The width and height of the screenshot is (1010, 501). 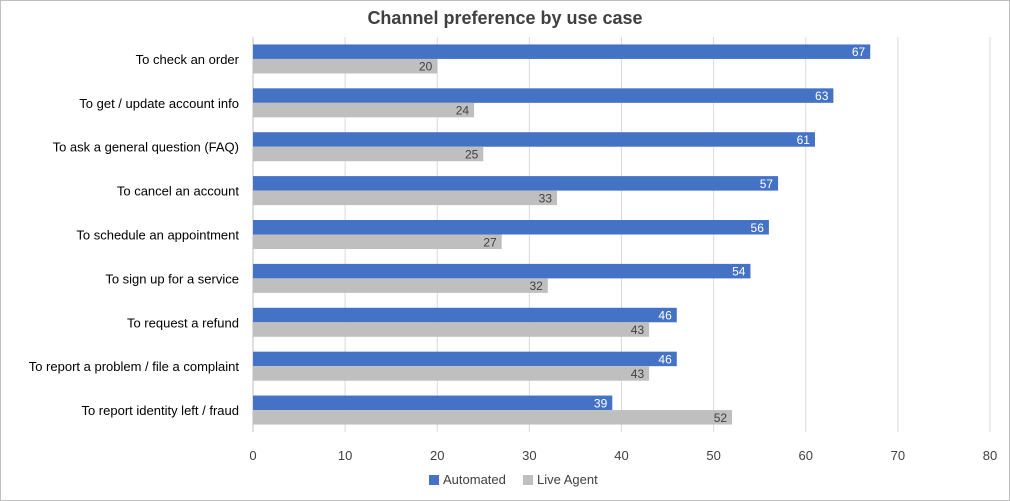 I want to click on legend-label: Live Agent, so click(x=567, y=479).